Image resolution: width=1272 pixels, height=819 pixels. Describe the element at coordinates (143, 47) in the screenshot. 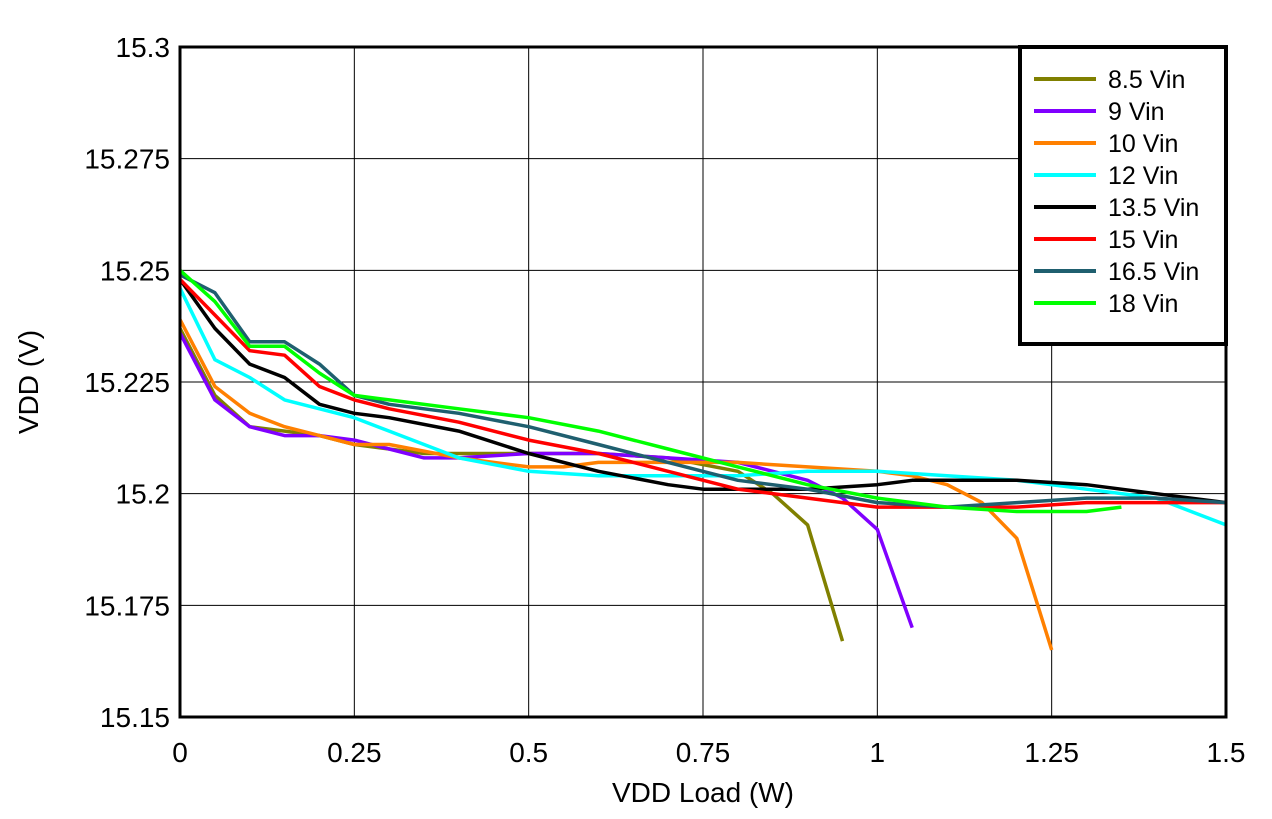

I see `y-tick-label: 15.3` at that location.